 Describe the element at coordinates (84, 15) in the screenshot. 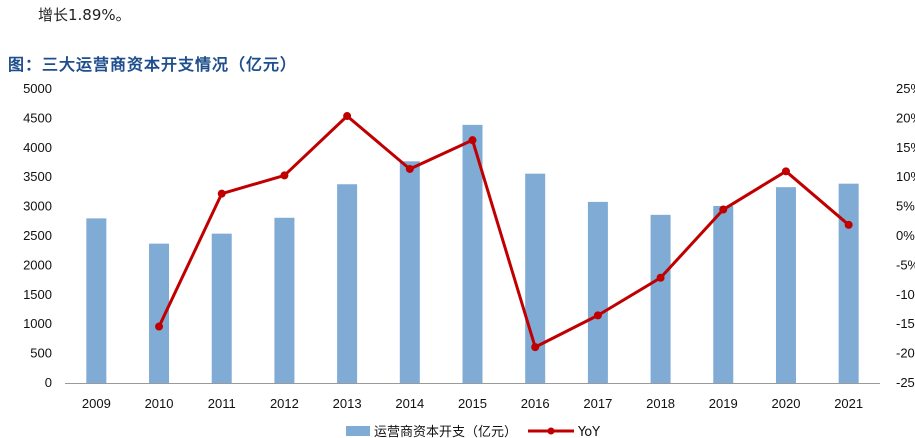

I see `intro-text: 增长1.89%。` at that location.